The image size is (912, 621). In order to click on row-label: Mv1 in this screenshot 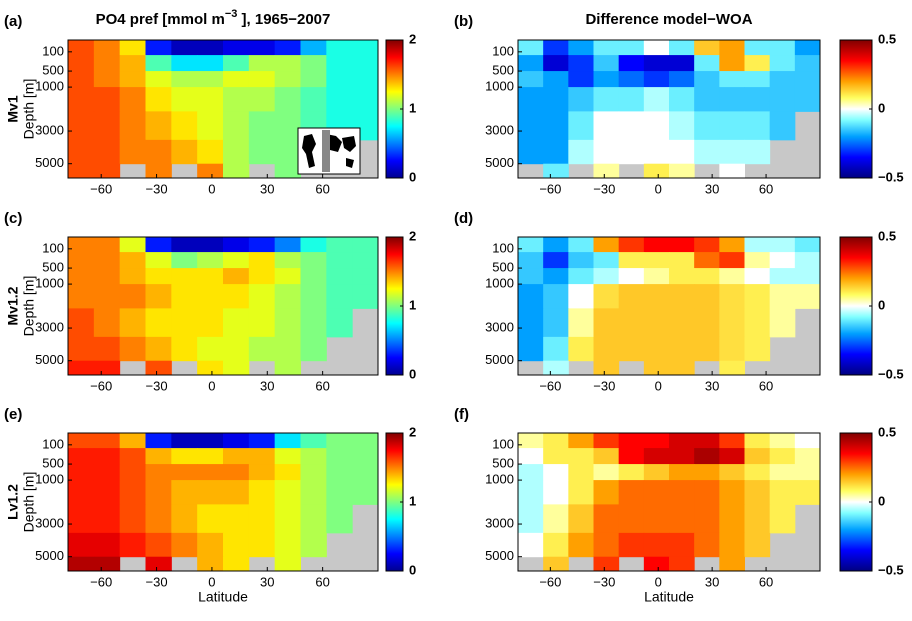, I will do `click(13, 108)`.